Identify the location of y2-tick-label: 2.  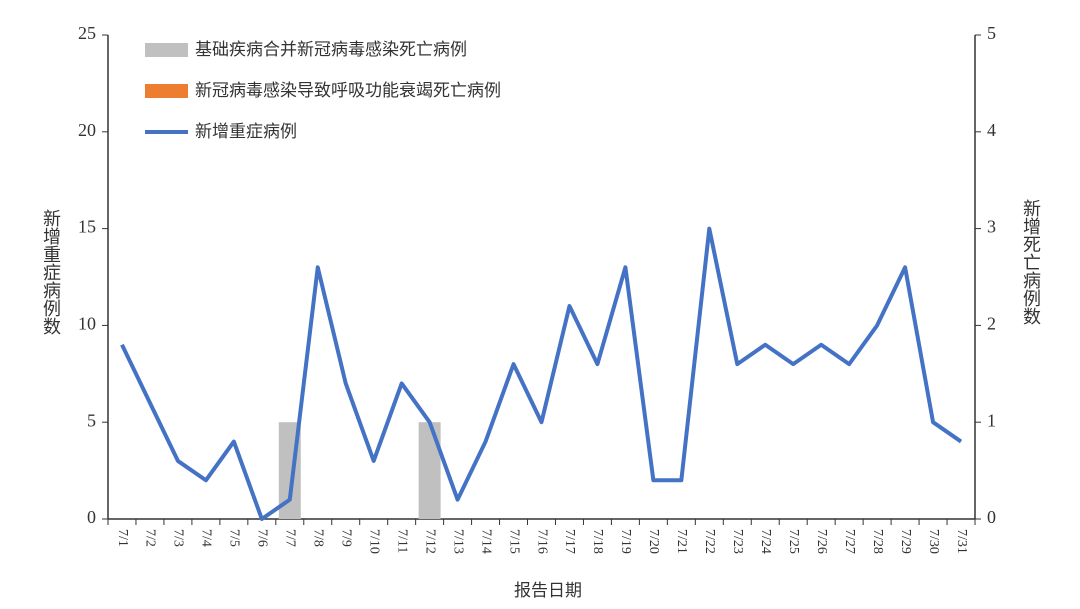
(991, 324).